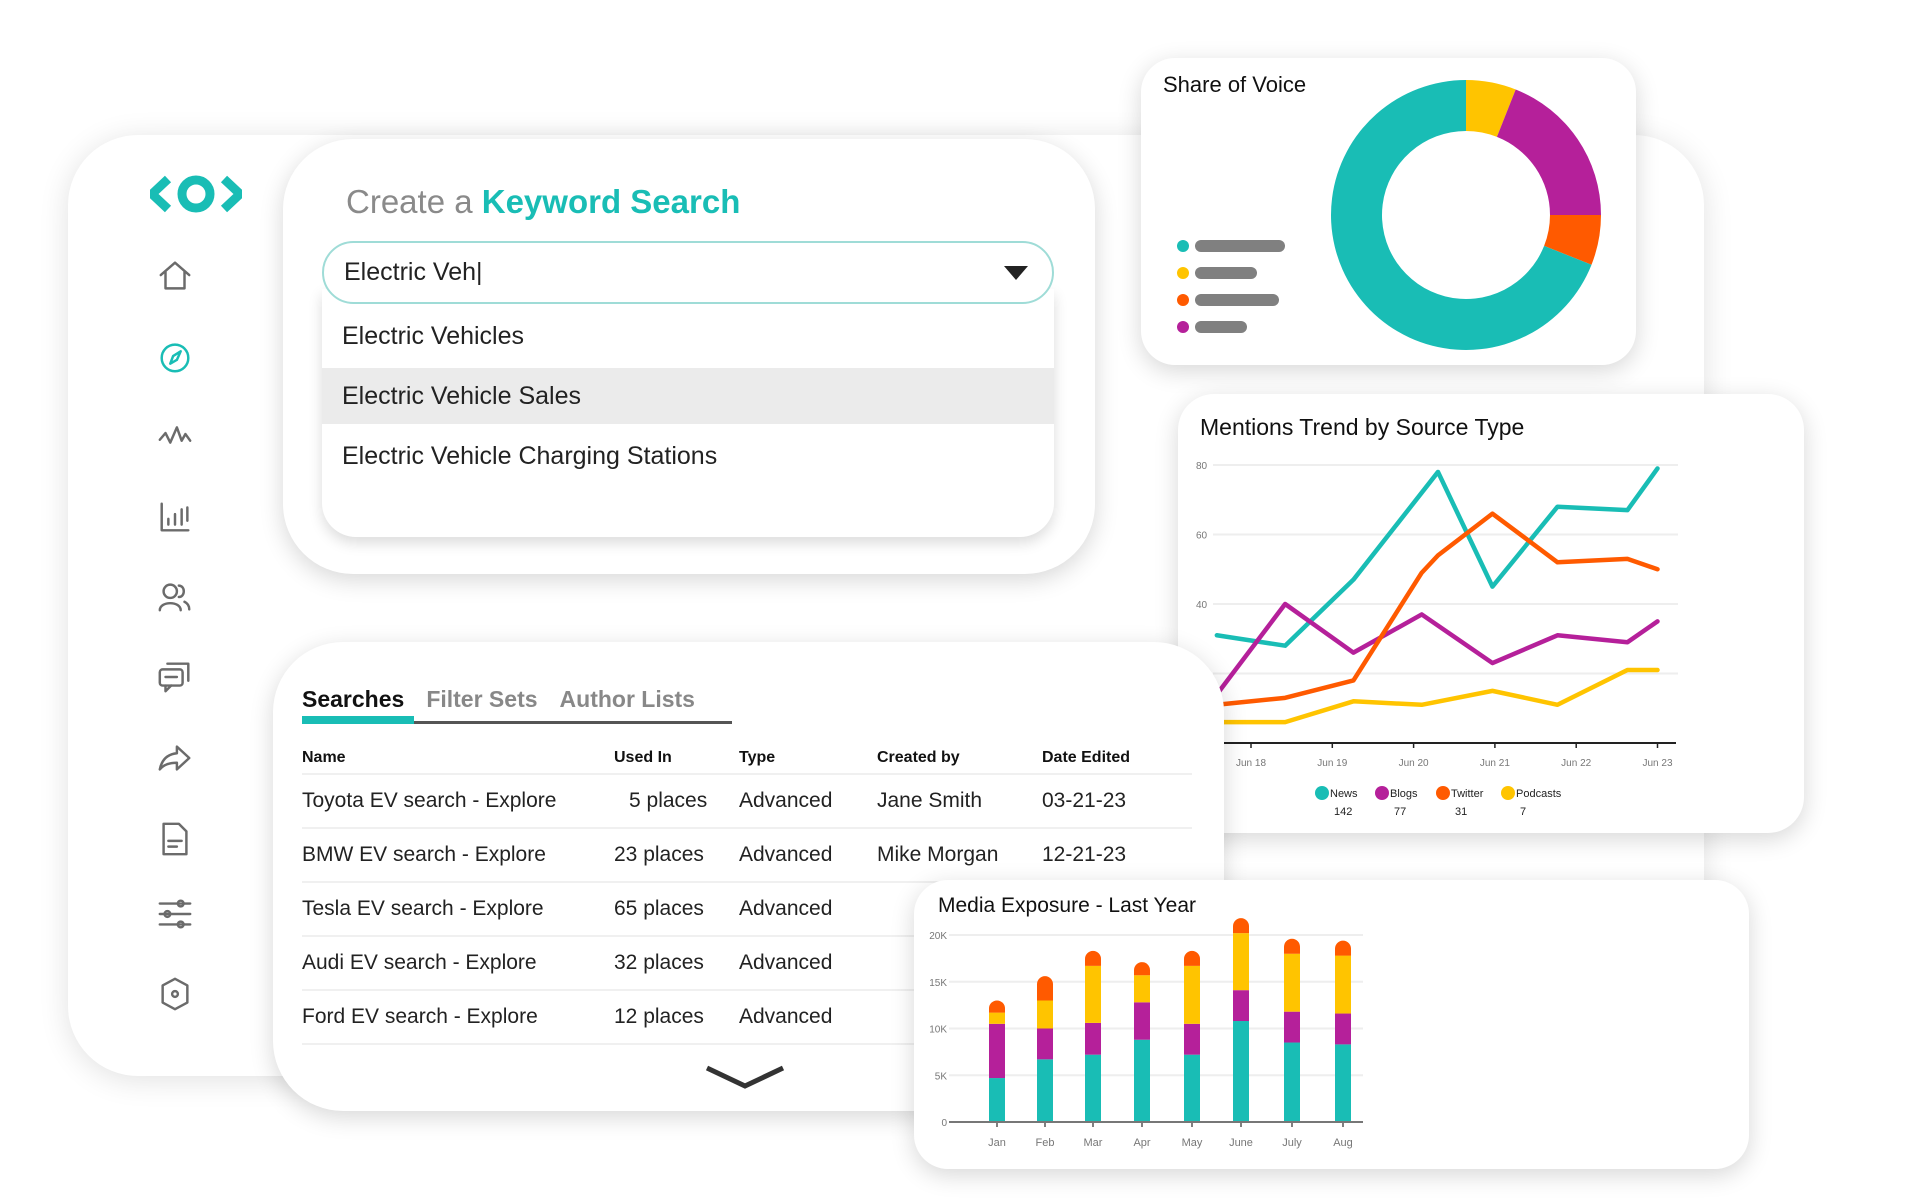  What do you see at coordinates (1576, 763) in the screenshot?
I see `x-tick-label: Jun 22` at bounding box center [1576, 763].